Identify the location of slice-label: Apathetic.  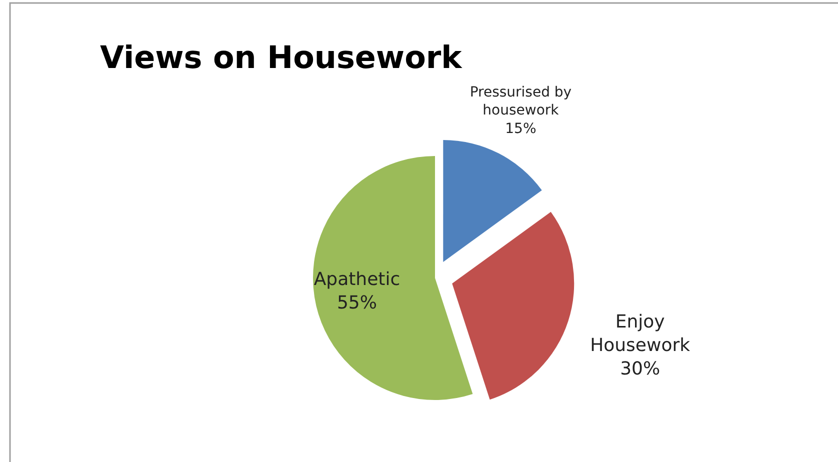
(357, 279).